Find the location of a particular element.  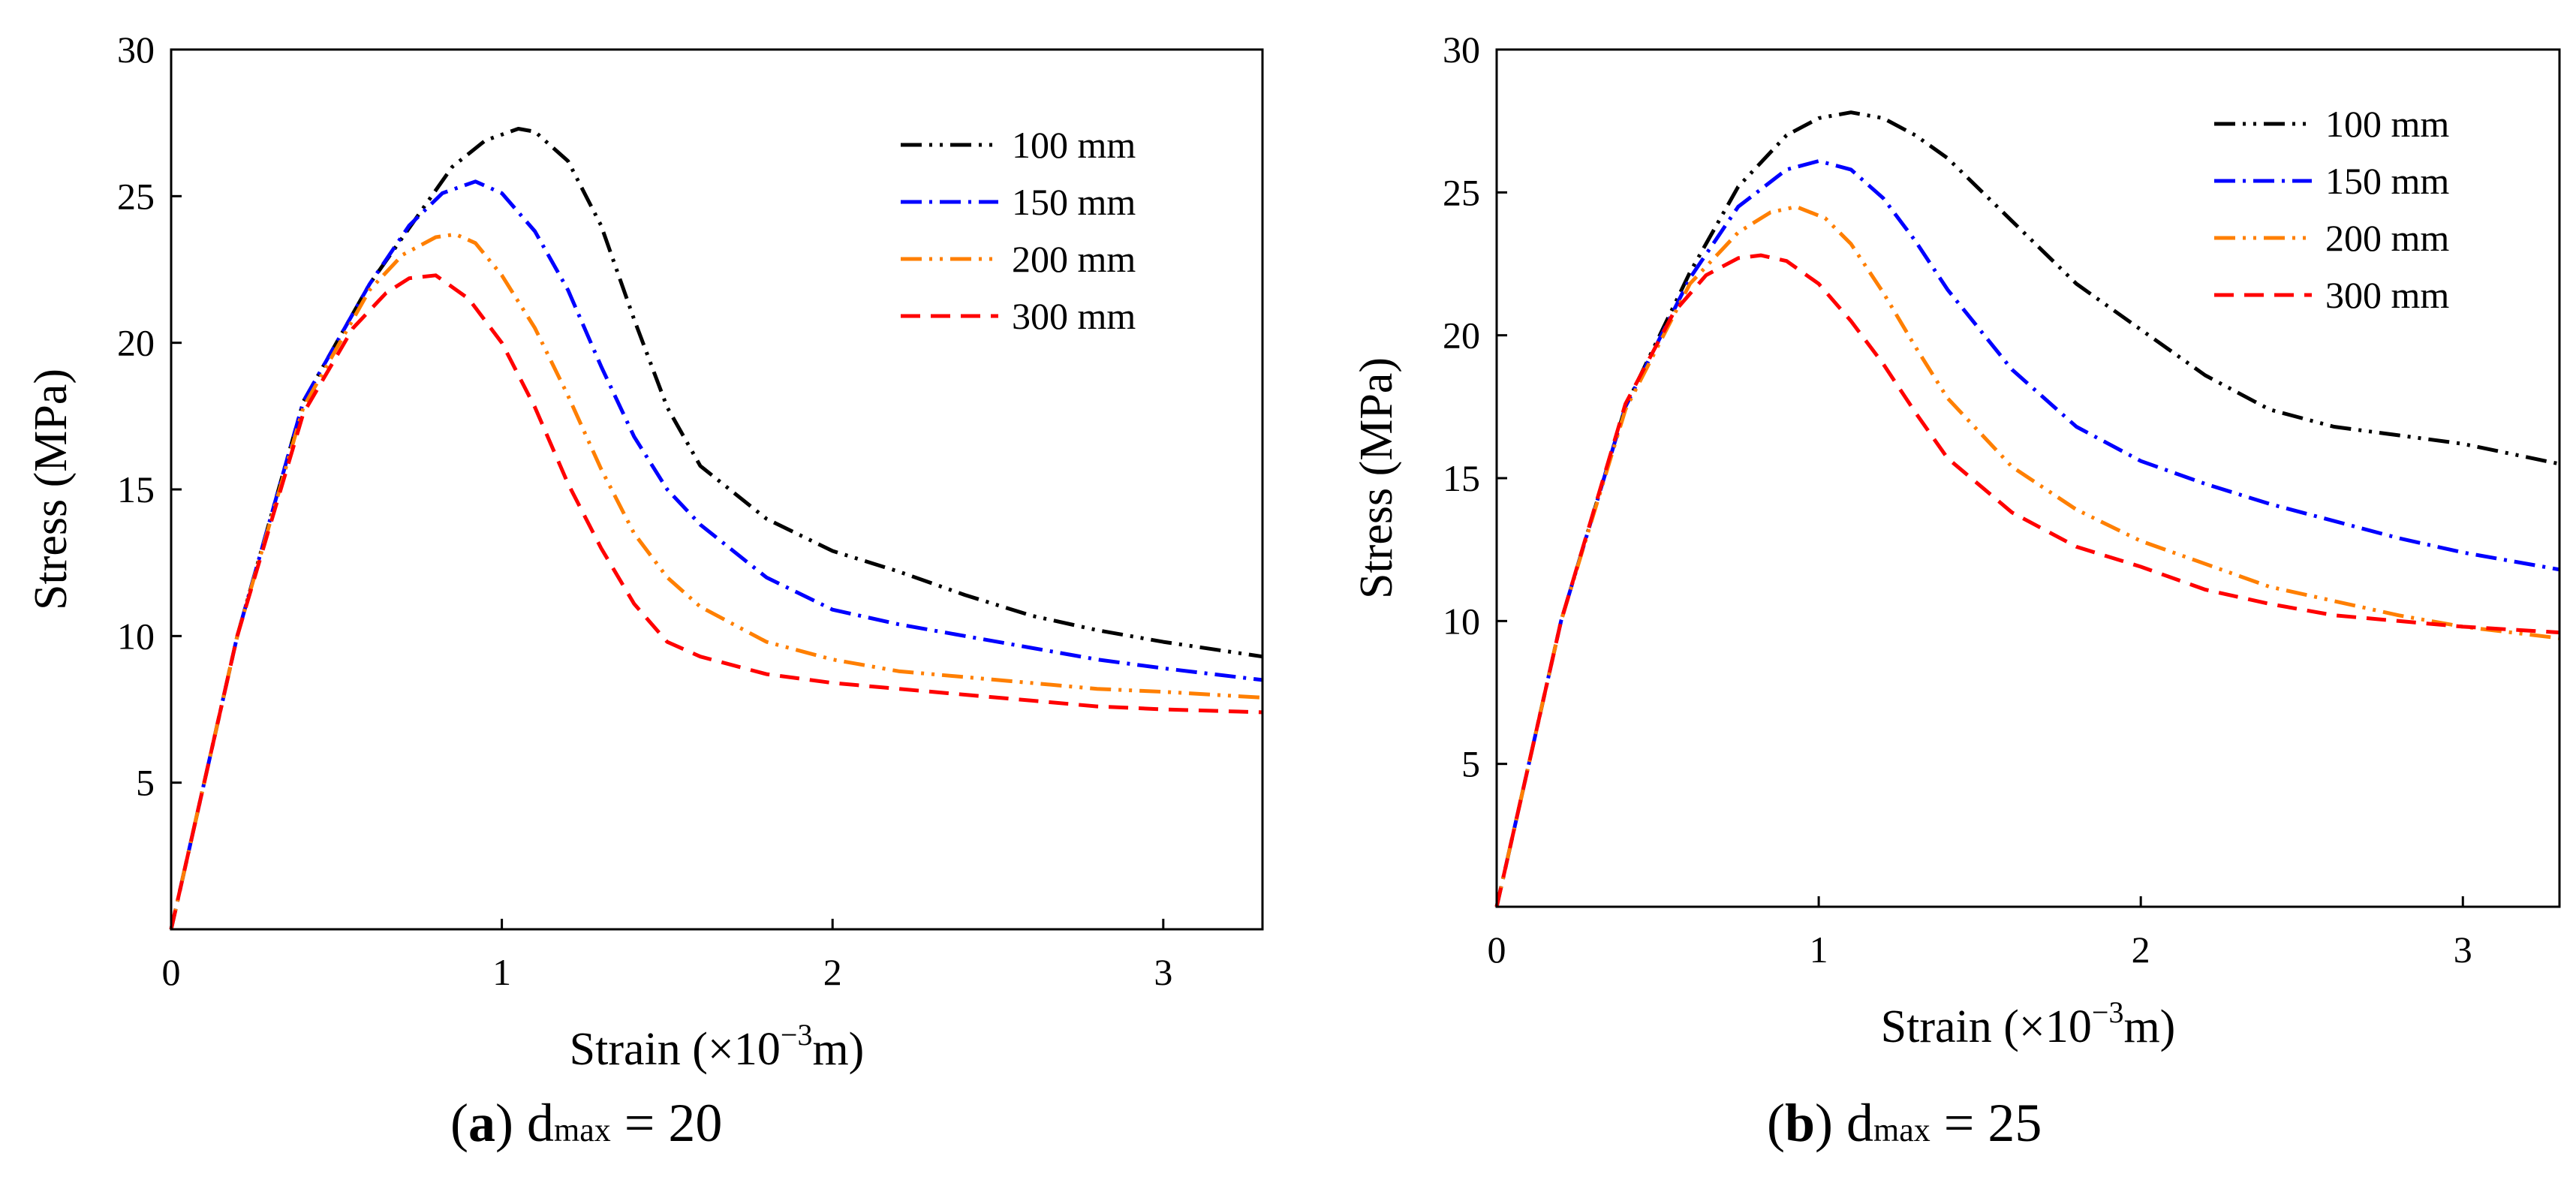

caption-b-letter: b is located at coordinates (1800, 1123).